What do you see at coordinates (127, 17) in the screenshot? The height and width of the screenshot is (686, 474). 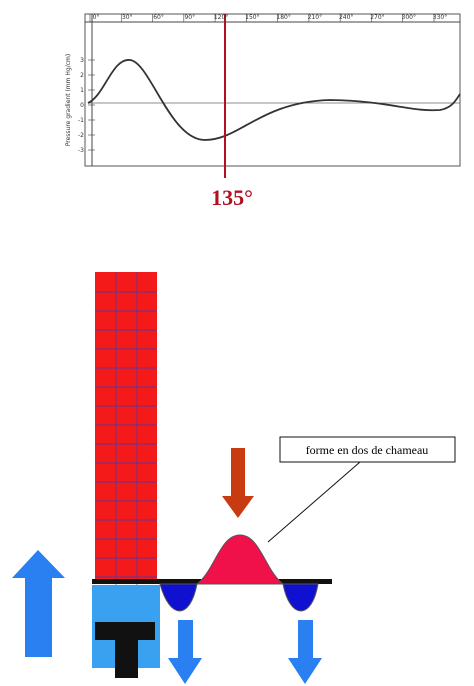 I see `x-tick-label: 30°` at bounding box center [127, 17].